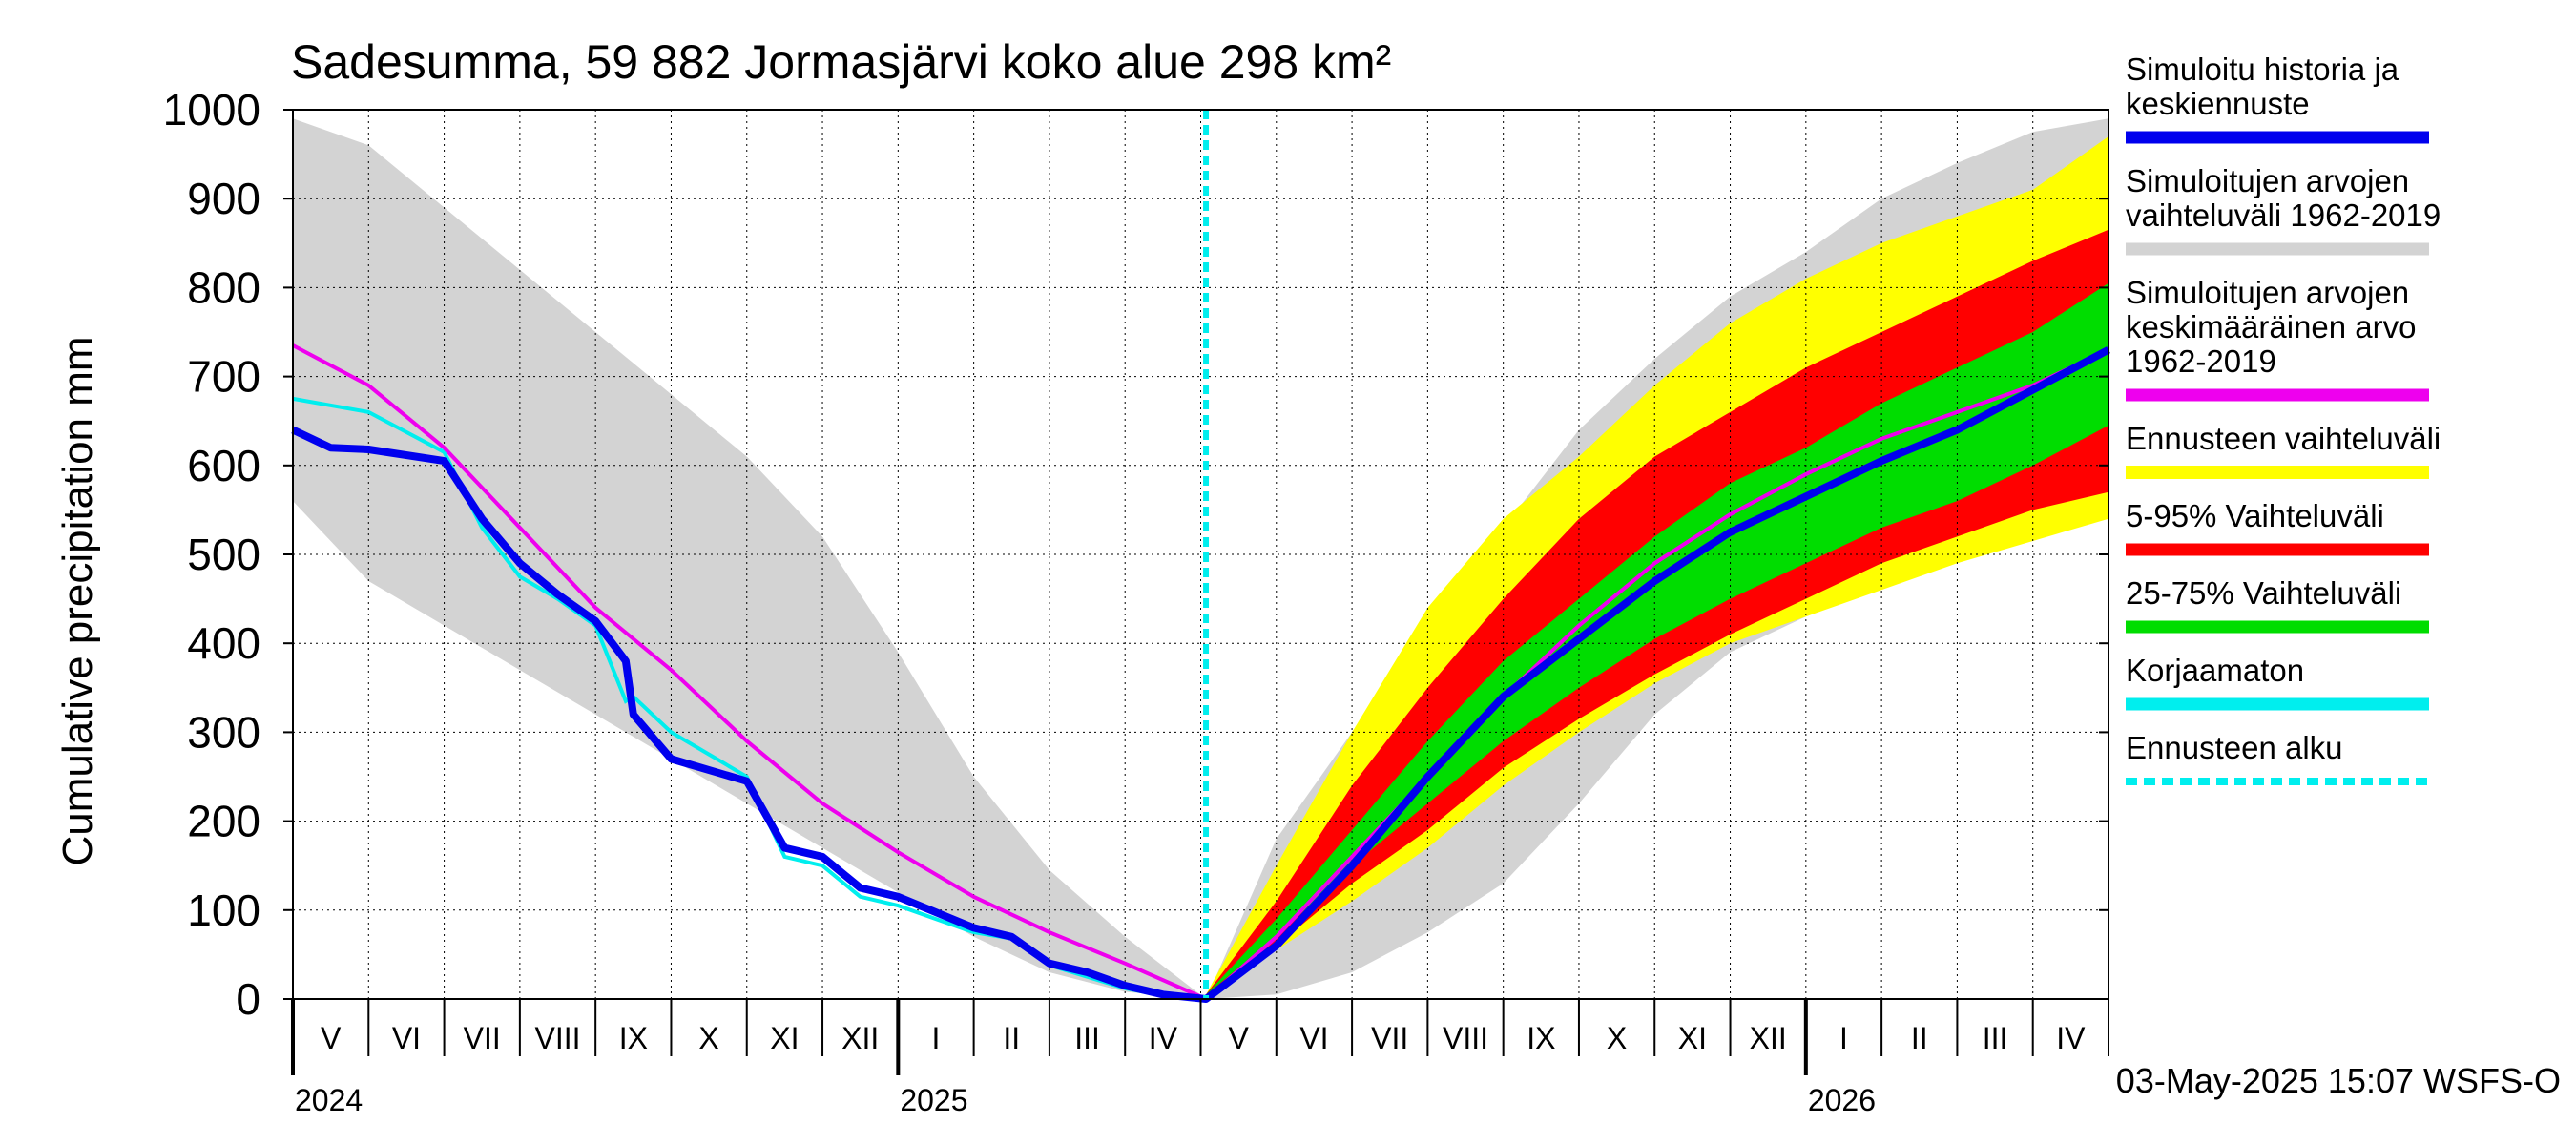  Describe the element at coordinates (2255, 516) in the screenshot. I see `legend-label: 5-95% Vaihteluväli` at that location.